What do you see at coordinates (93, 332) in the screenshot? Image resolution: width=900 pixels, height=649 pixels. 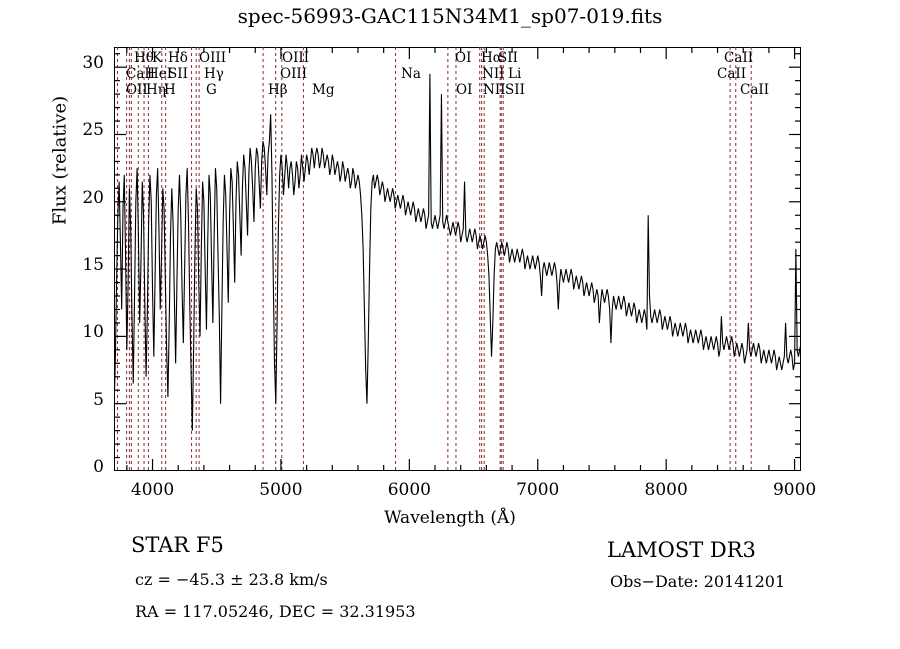 I see `y-tick-label: 10` at bounding box center [93, 332].